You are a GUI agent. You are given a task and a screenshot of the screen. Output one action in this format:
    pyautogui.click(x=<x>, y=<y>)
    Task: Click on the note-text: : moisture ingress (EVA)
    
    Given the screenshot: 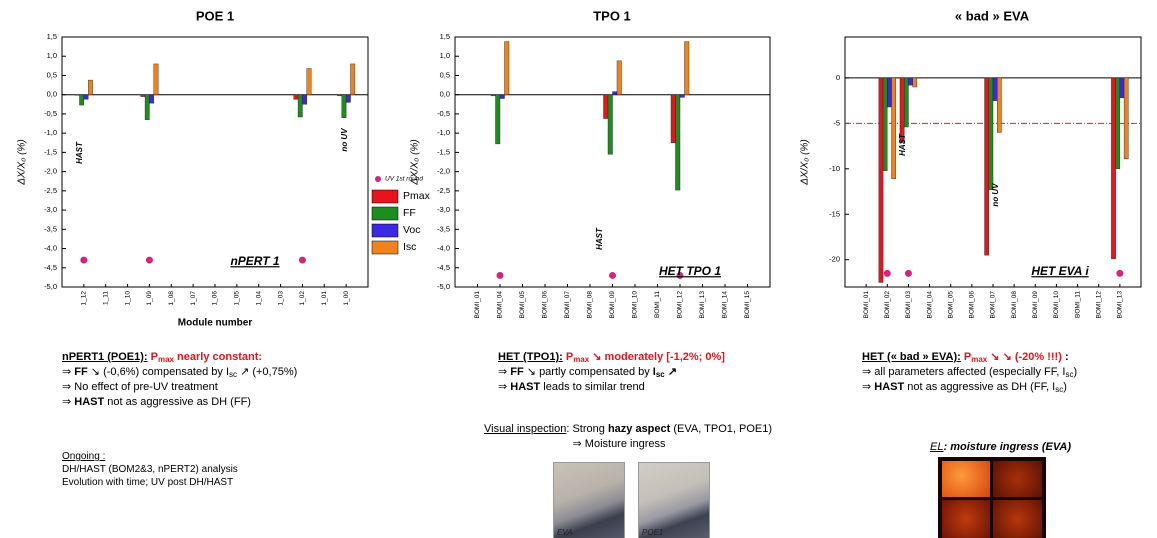 What is the action you would take?
    pyautogui.click(x=1007, y=447)
    